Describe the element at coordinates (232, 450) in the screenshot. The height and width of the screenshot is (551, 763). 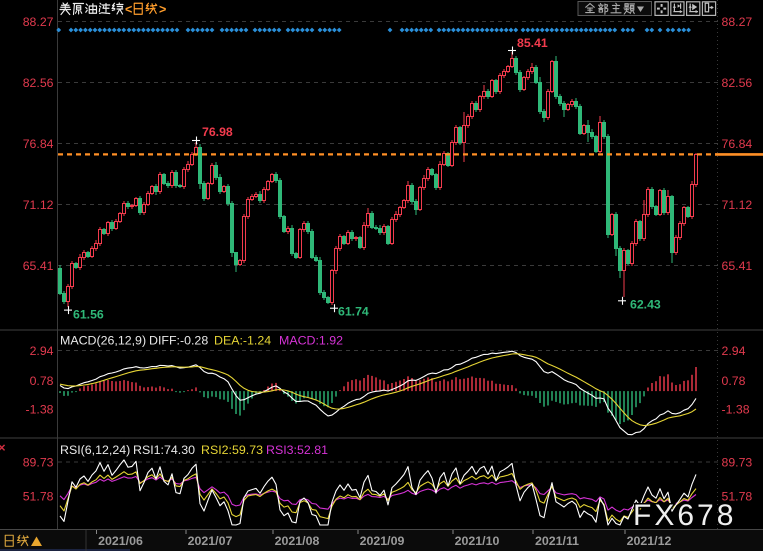
I see `svg-text: RSI2:59.73` at that location.